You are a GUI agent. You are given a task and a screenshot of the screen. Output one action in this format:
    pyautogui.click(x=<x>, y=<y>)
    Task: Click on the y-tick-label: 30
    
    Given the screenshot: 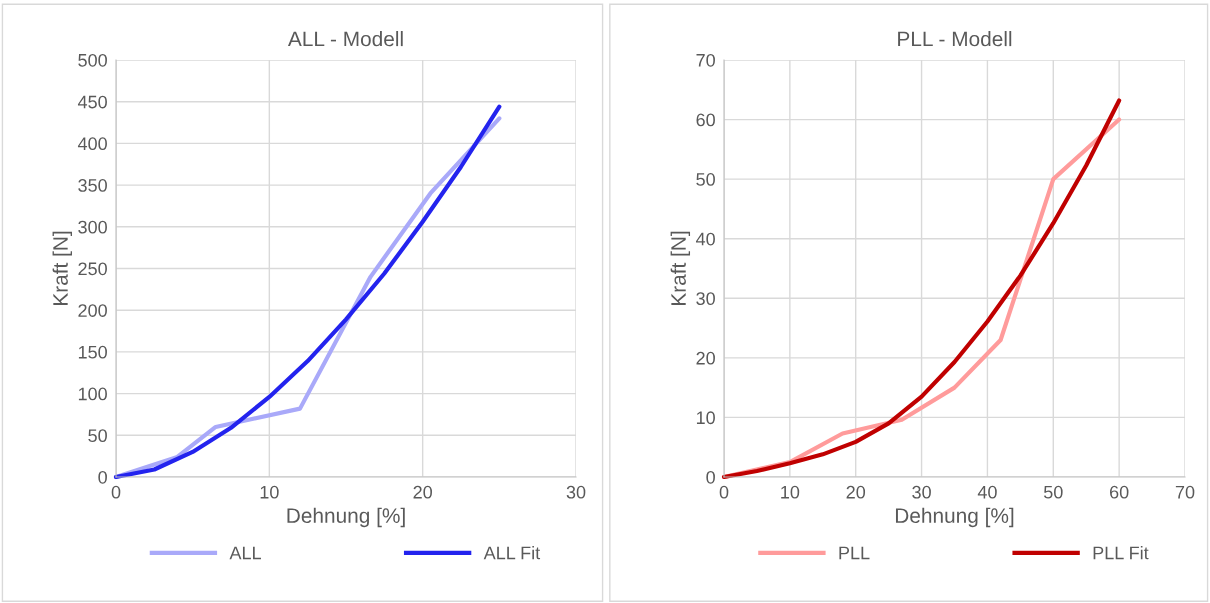 What is the action you would take?
    pyautogui.click(x=705, y=299)
    